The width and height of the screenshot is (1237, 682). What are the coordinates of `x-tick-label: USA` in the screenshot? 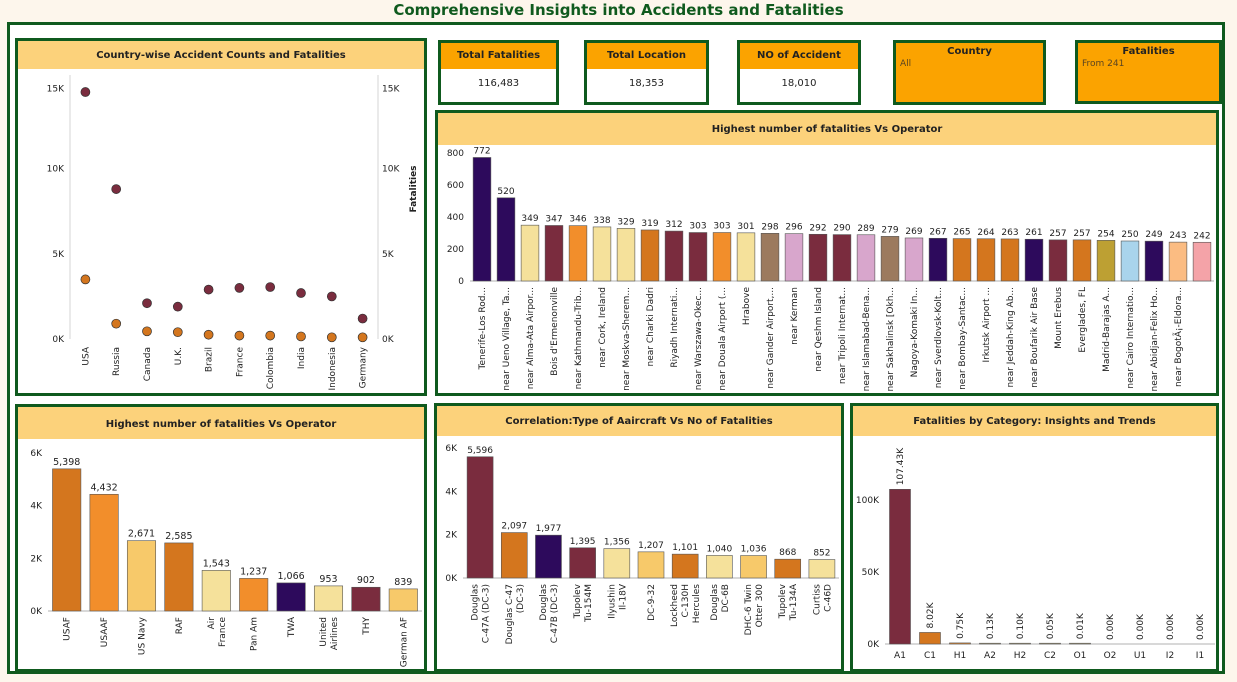 It's located at (86, 355).